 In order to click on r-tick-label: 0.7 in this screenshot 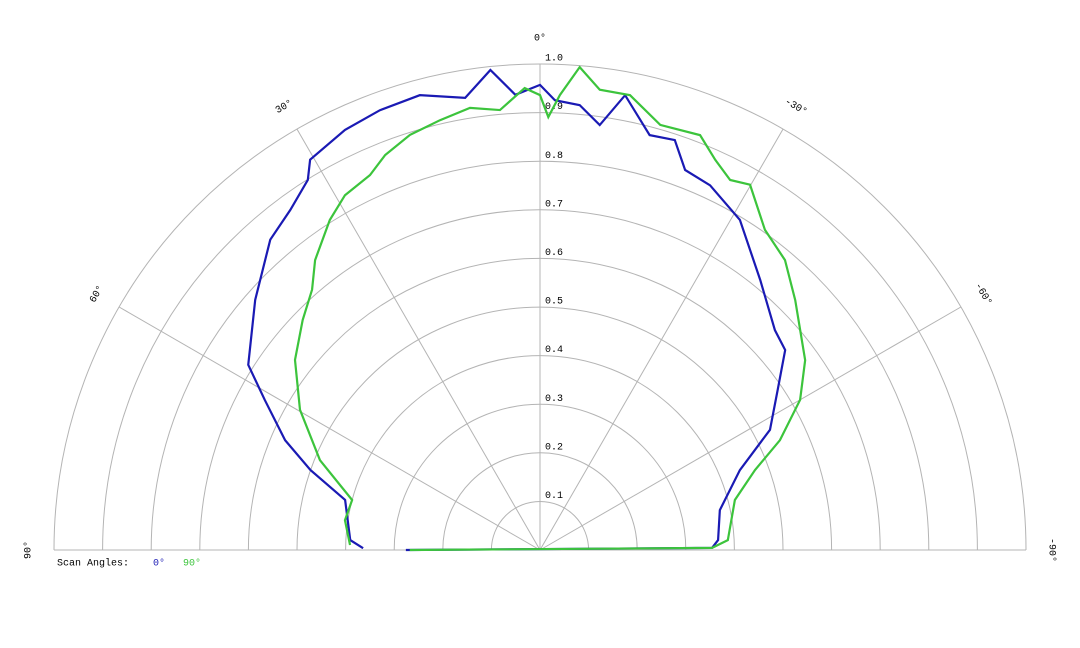, I will do `click(554, 204)`.